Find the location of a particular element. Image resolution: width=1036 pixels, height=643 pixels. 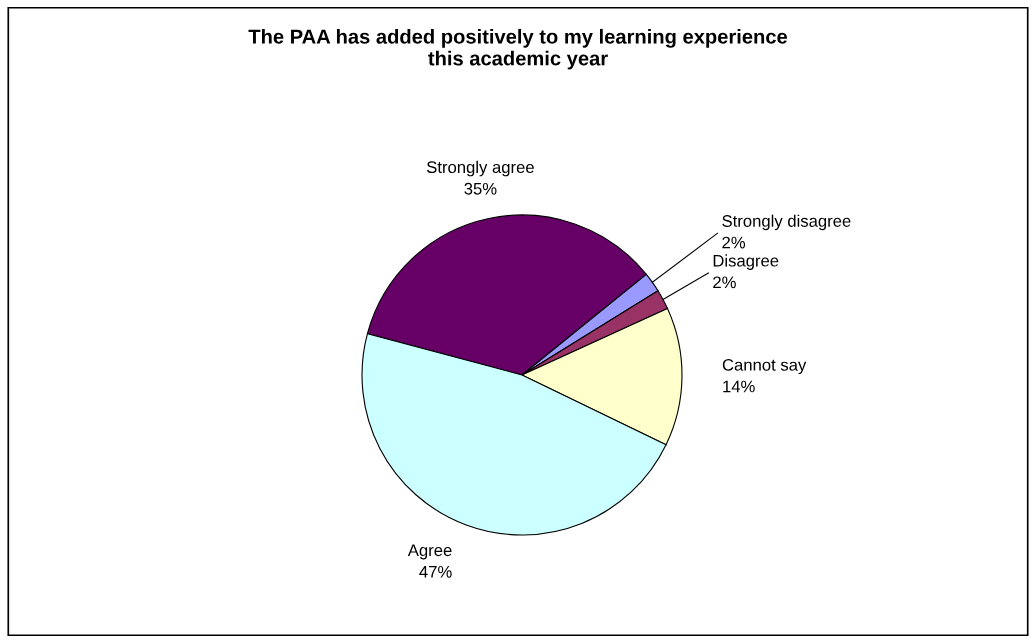

chart-title: The PAA has added positively to my learning experience this academic year is located at coordinates (518, 49).